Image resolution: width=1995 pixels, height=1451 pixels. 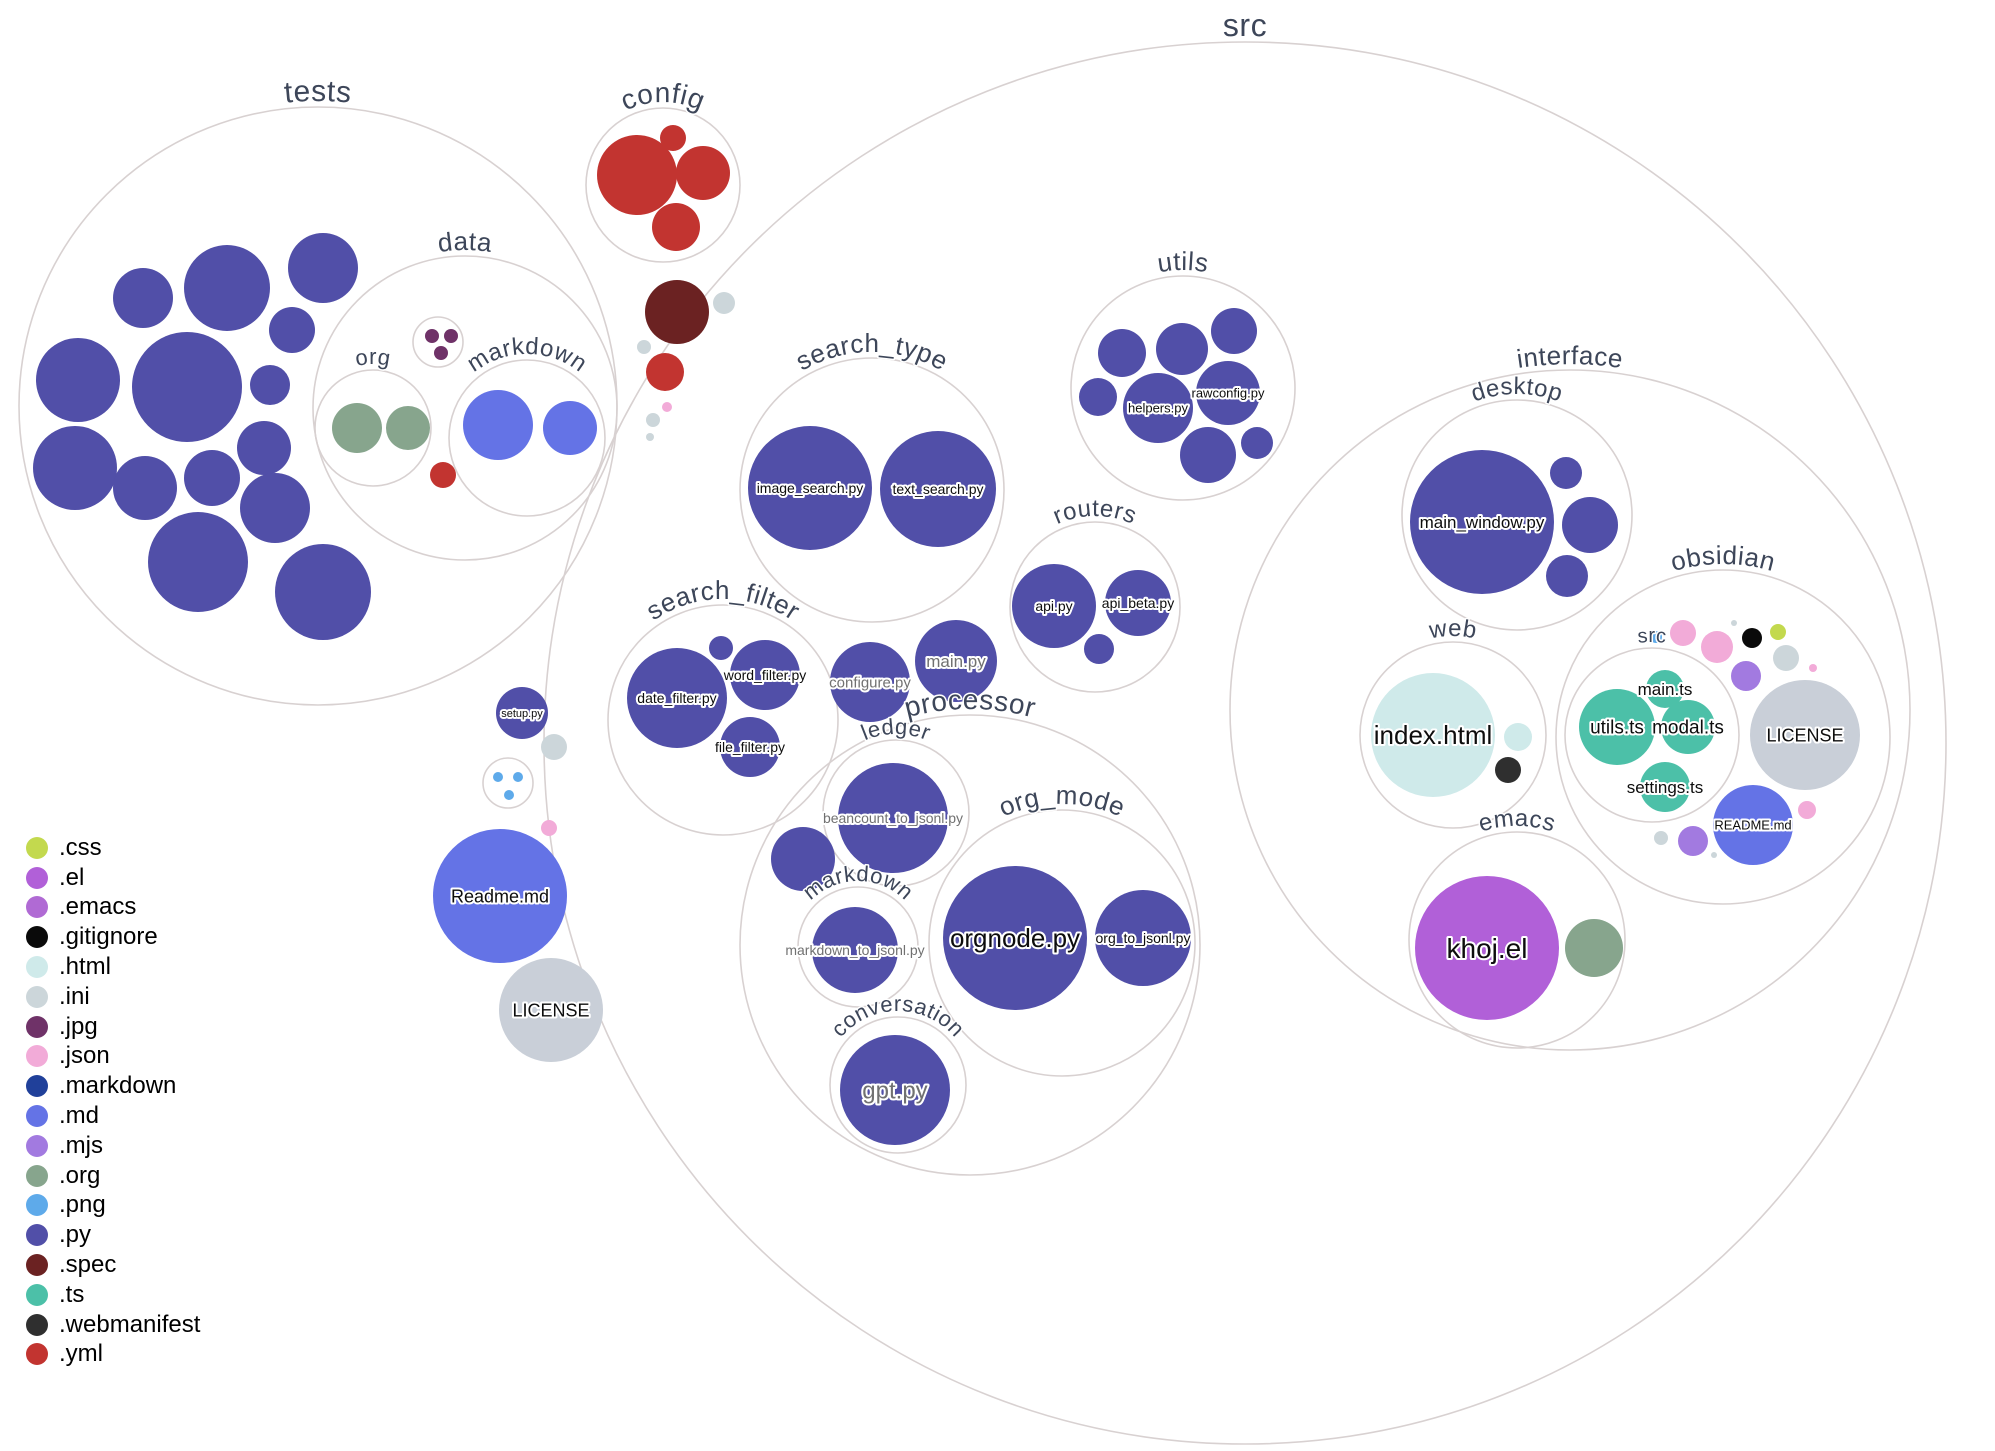 I want to click on file-config-yml-4-circle, so click(x=676, y=227).